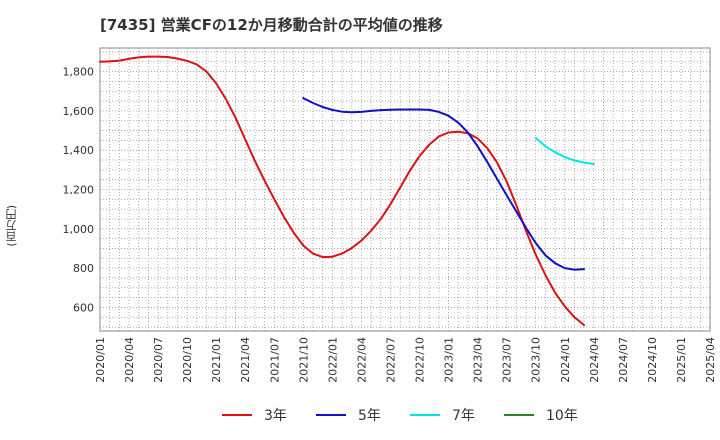  Describe the element at coordinates (449, 360) in the screenshot. I see `x-tick-label: 2023/01` at that location.